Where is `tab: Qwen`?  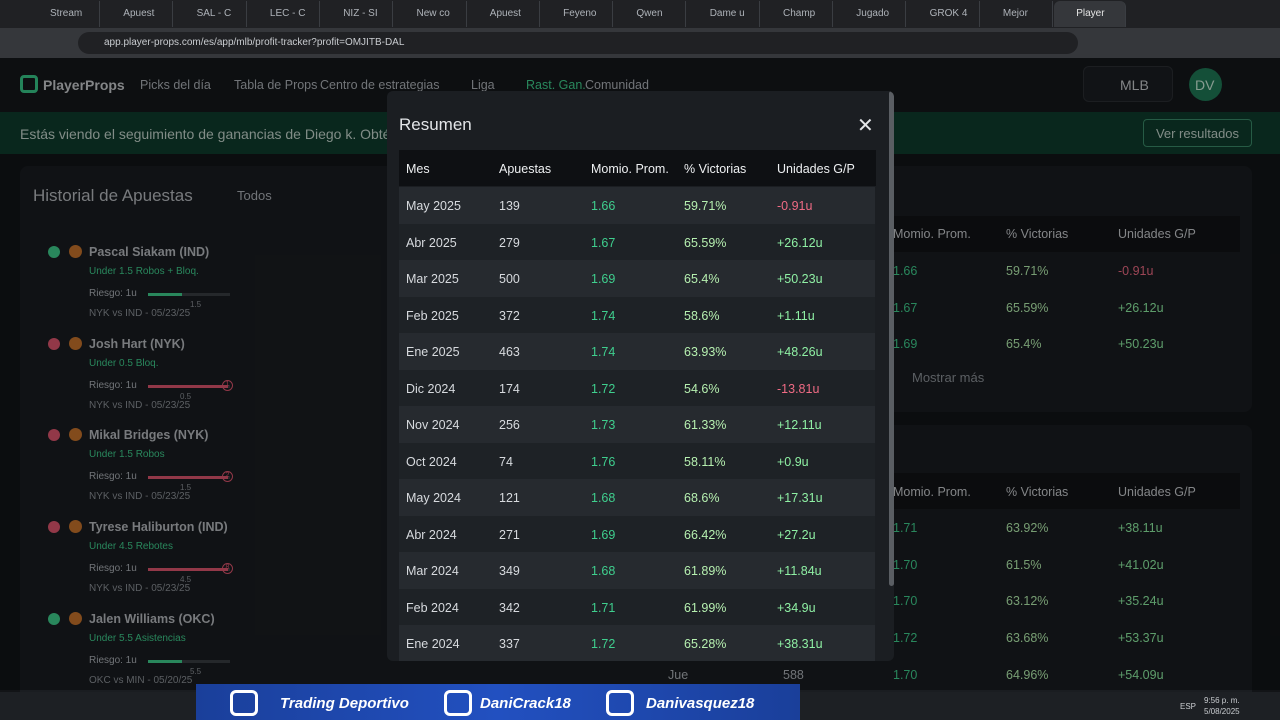
tab: Qwen is located at coordinates (650, 14).